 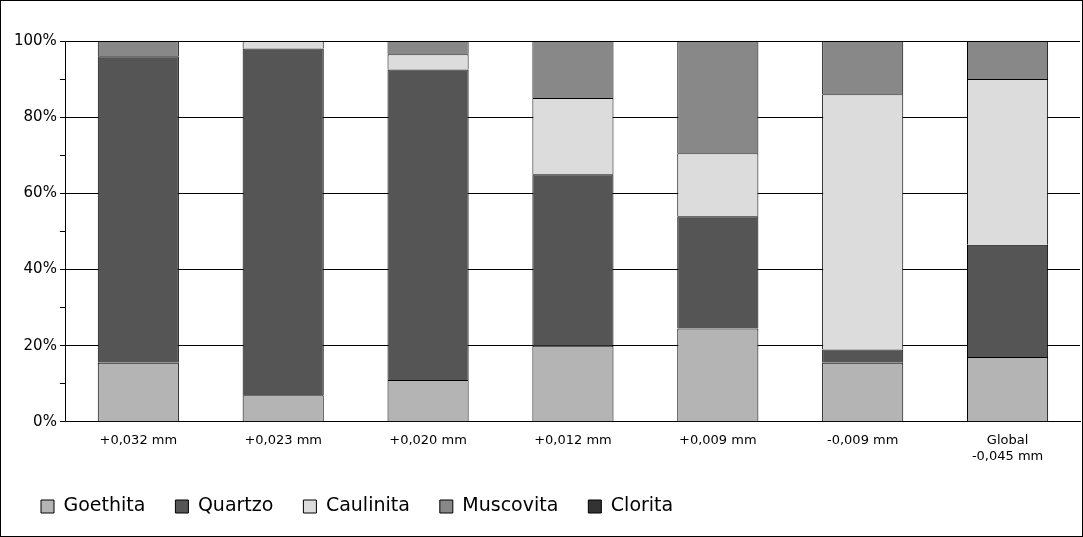 What do you see at coordinates (45, 420) in the screenshot?
I see `y-tick-label: 0%` at bounding box center [45, 420].